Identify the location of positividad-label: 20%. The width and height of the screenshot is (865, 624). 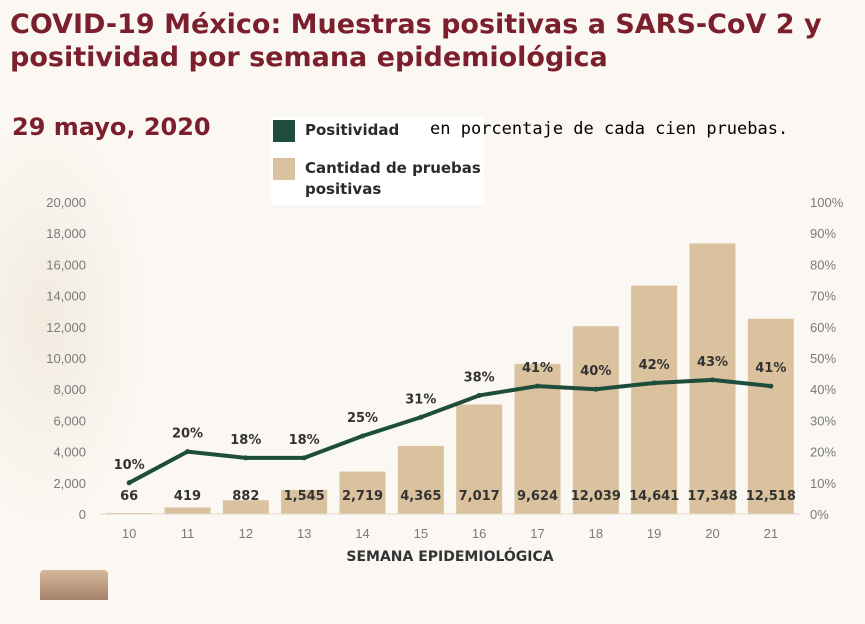
(187, 434).